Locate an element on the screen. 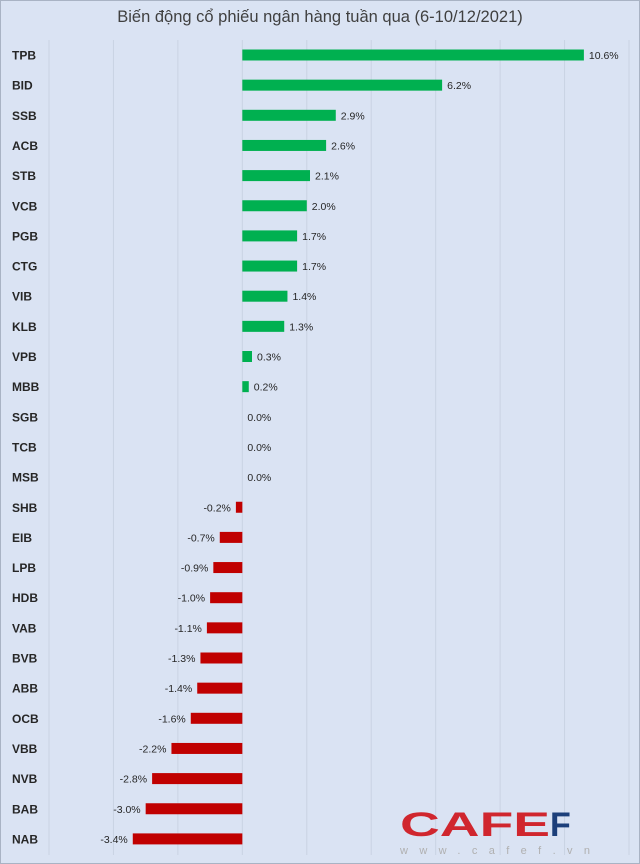 The image size is (640, 864). category-label: VPB is located at coordinates (24, 357).